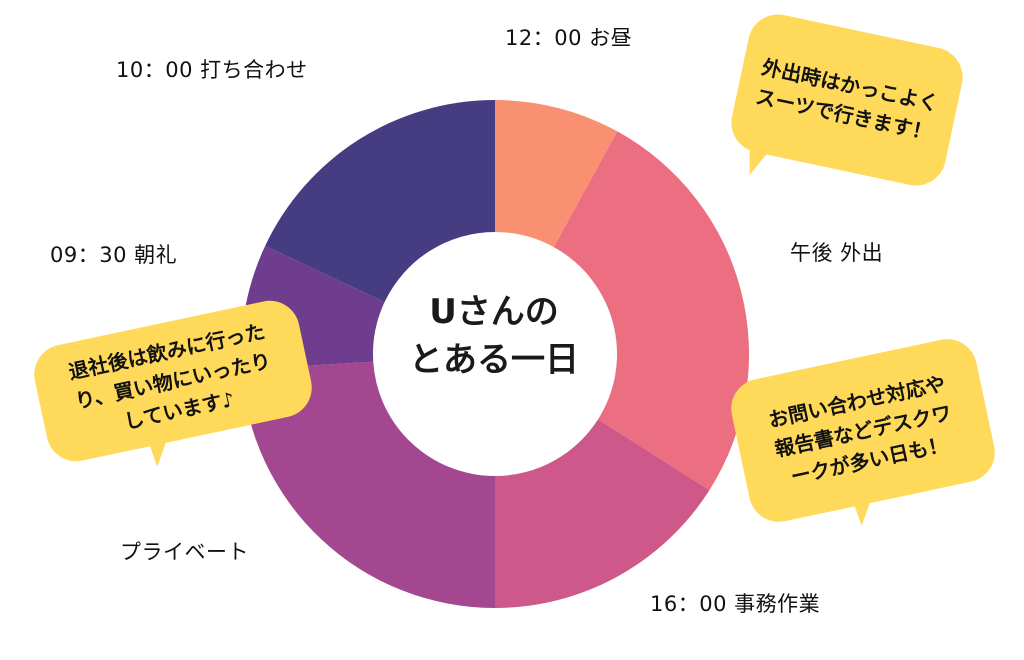  What do you see at coordinates (837, 253) in the screenshot?
I see `slice-label-afternoon-outing: 午後 外出` at bounding box center [837, 253].